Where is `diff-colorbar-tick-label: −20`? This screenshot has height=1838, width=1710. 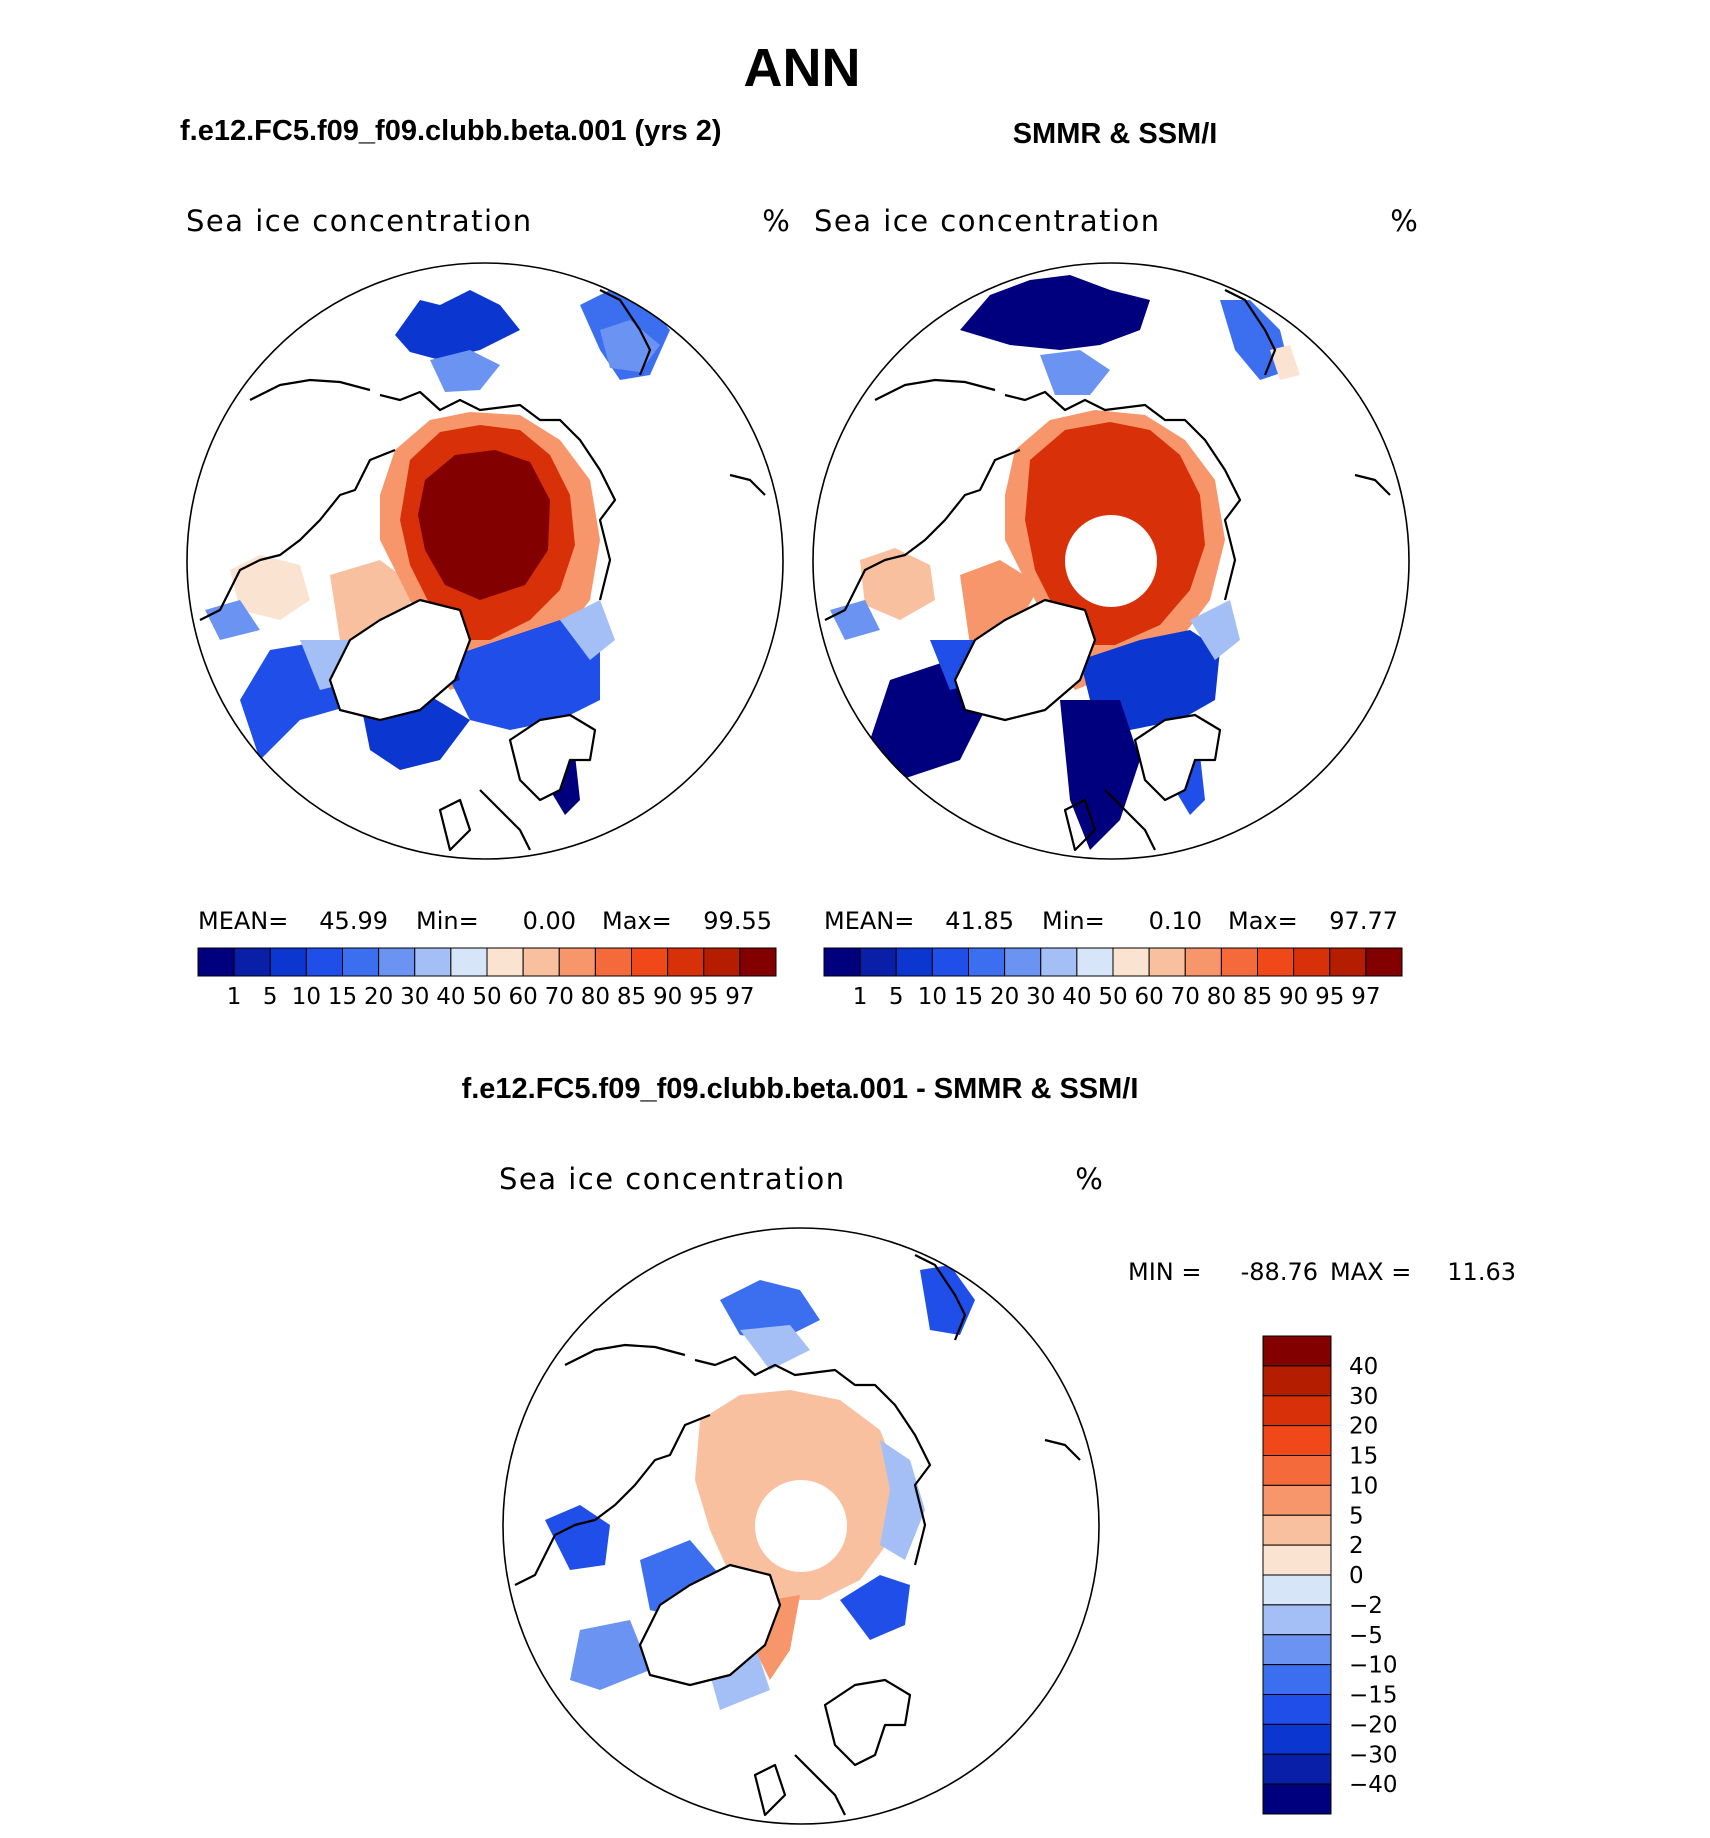
diff-colorbar-tick-label: −20 is located at coordinates (1373, 1725).